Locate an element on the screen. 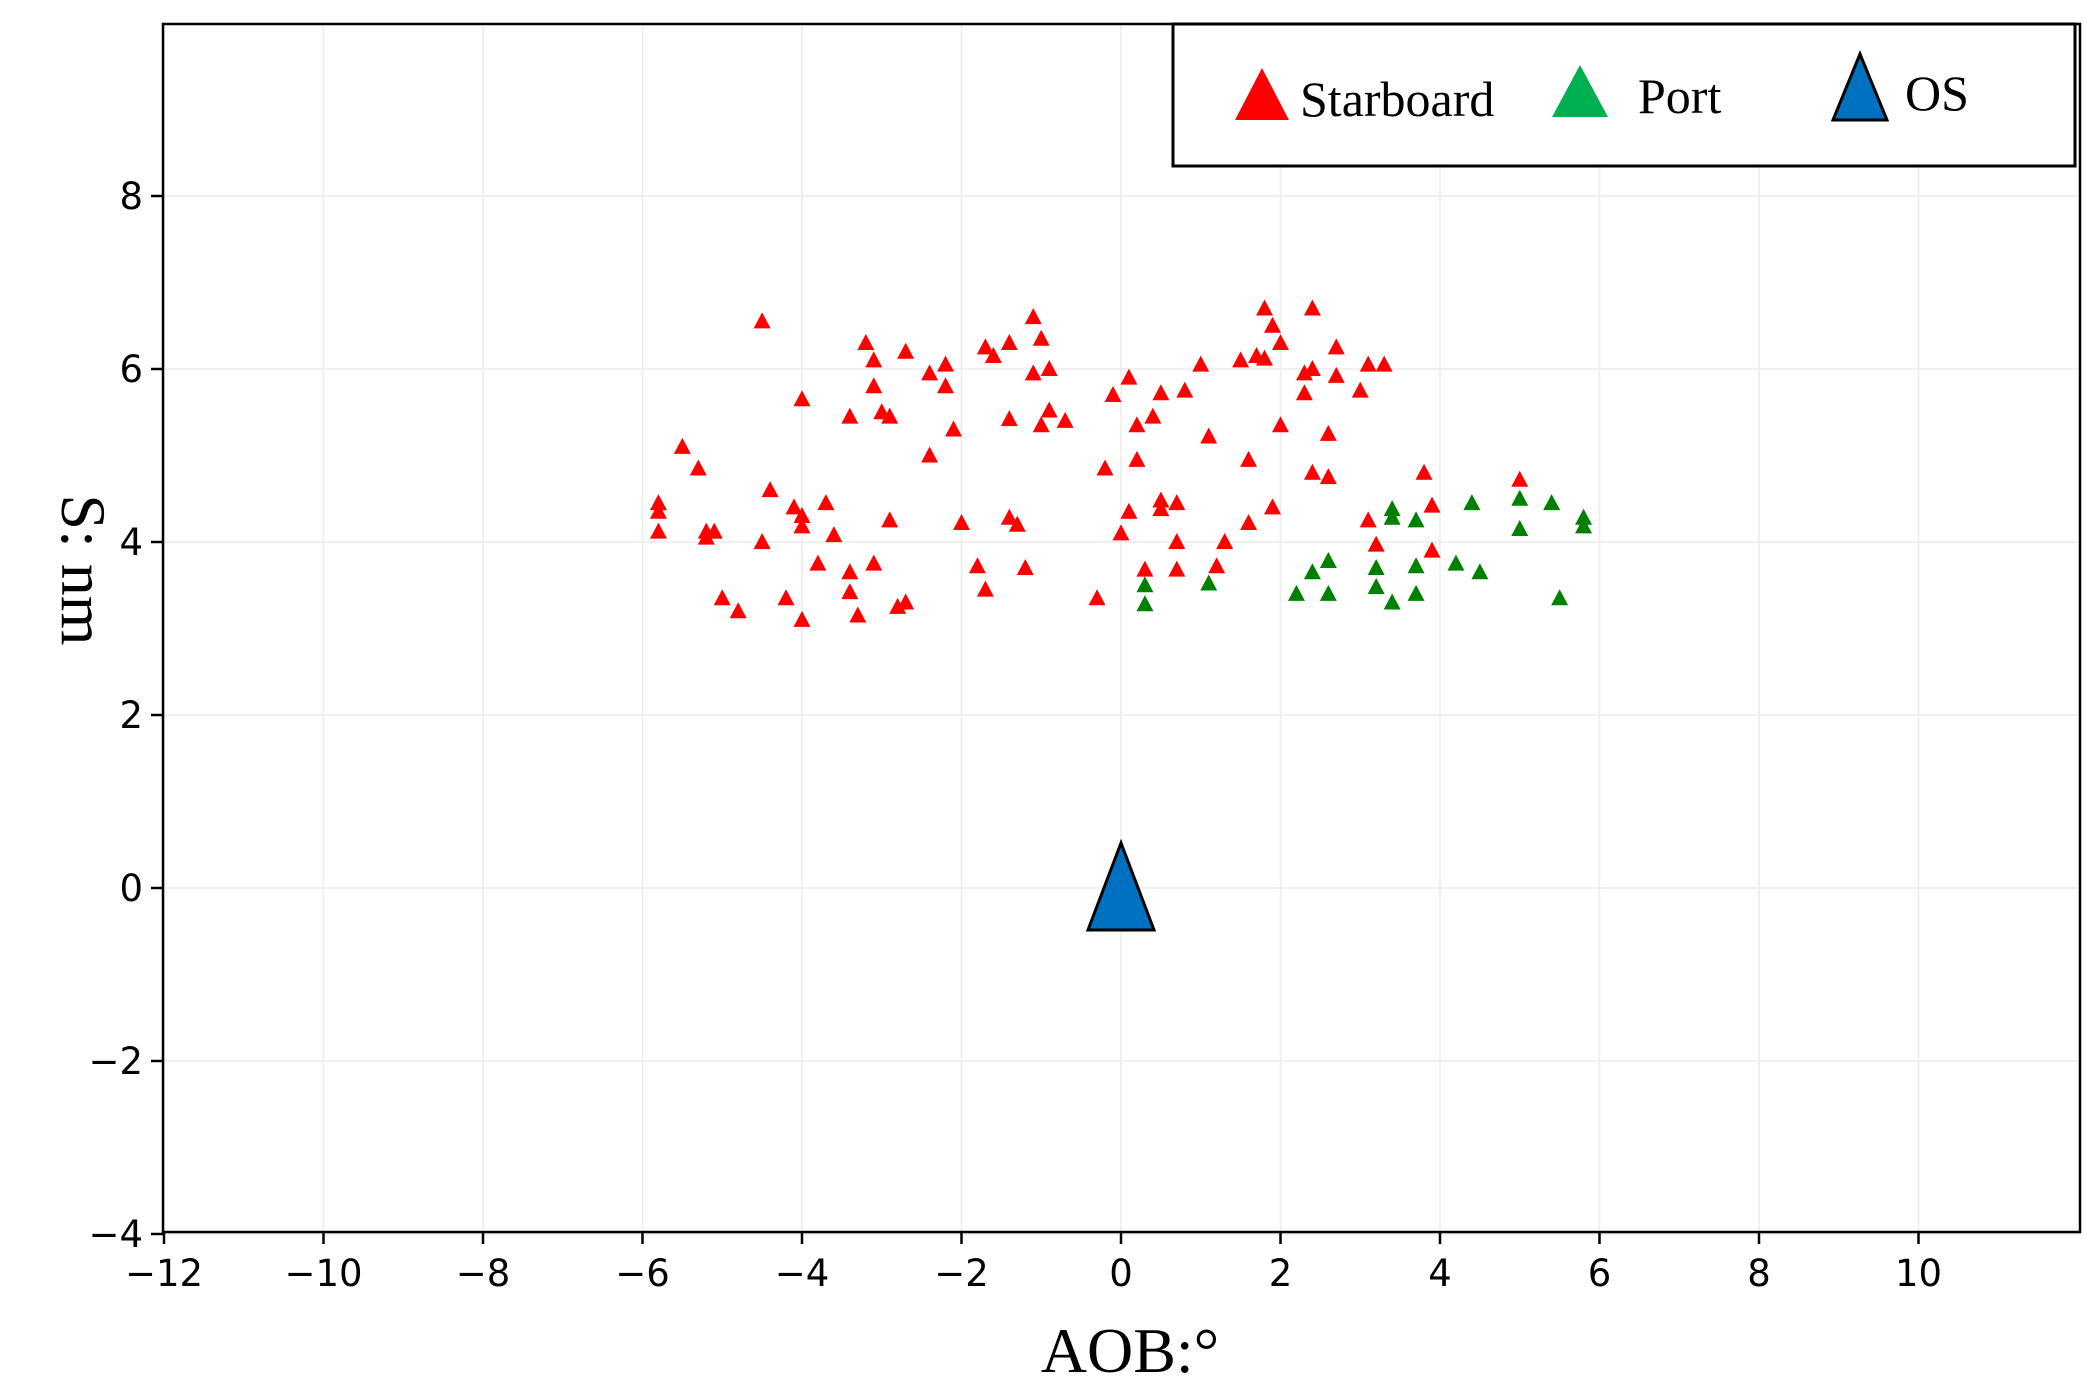 The image size is (2093, 1395). x-tick-label: −6 is located at coordinates (642, 1273).